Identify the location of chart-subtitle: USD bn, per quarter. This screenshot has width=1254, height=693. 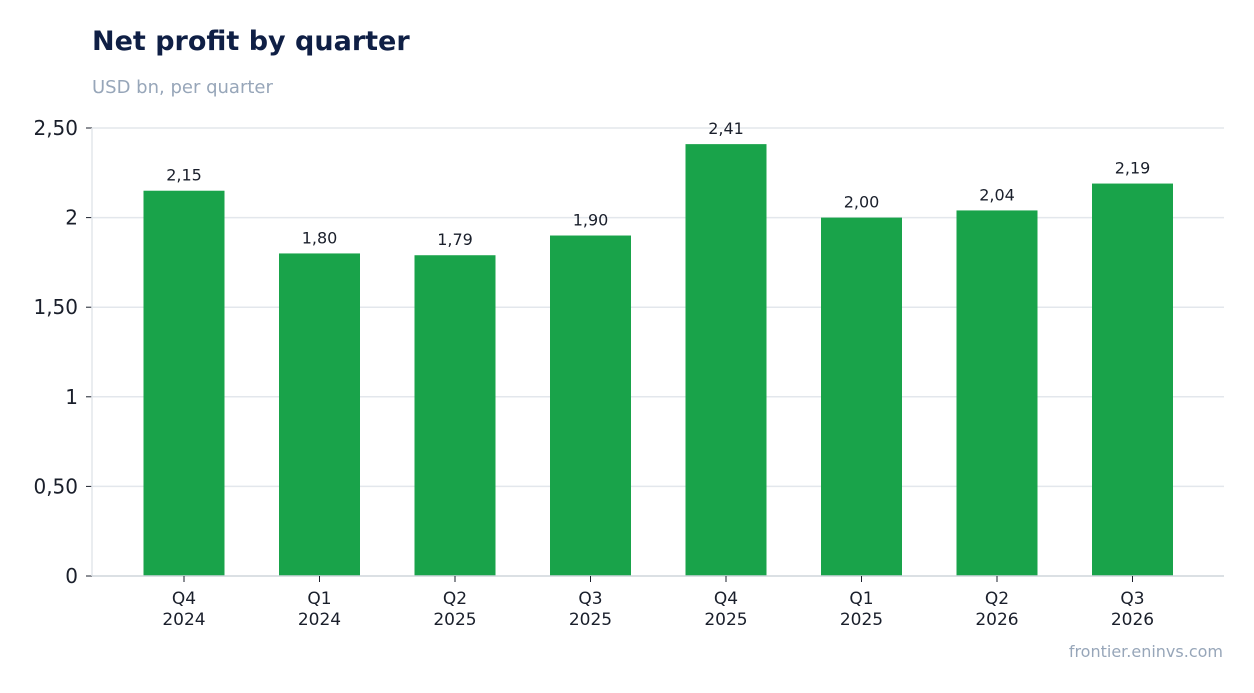
(182, 87).